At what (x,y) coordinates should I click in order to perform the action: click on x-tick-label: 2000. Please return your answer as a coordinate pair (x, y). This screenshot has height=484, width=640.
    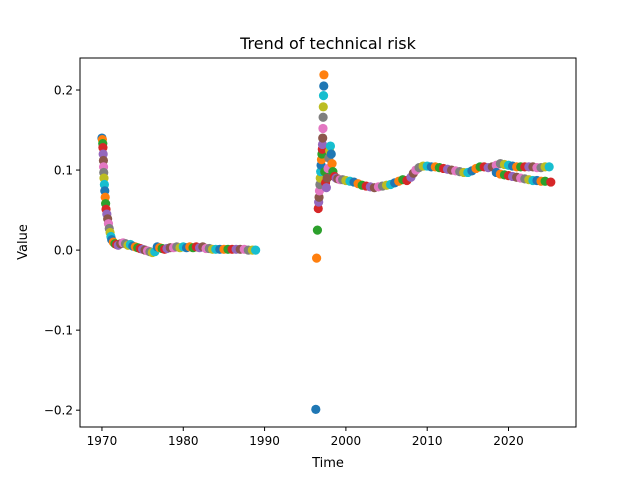
    Looking at the image, I should click on (346, 441).